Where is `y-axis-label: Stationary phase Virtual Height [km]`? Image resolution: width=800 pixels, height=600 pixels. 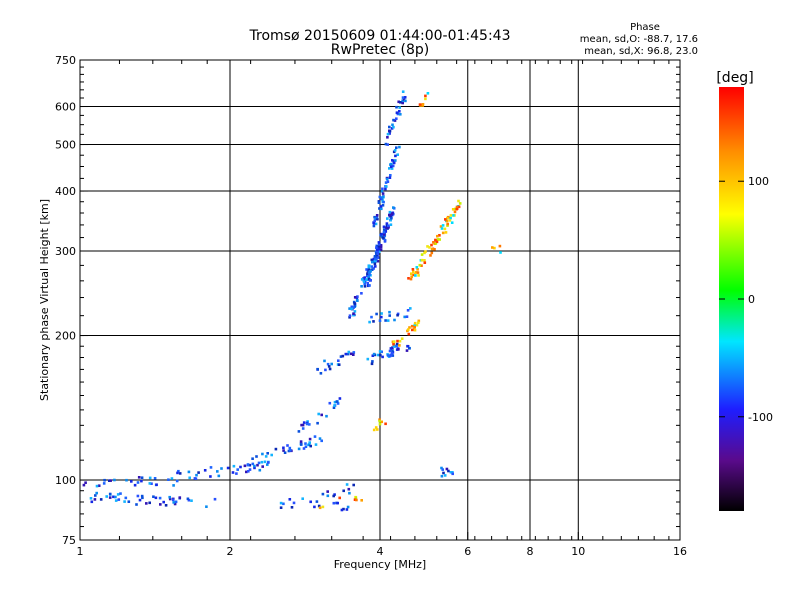
y-axis-label: Stationary phase Virtual Height [km] is located at coordinates (44, 300).